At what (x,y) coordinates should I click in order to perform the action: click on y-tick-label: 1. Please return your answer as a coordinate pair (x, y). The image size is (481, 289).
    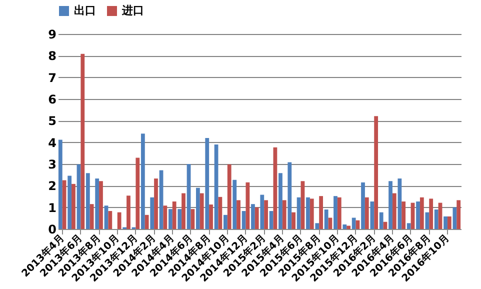
    Looking at the image, I should click on (52, 207).